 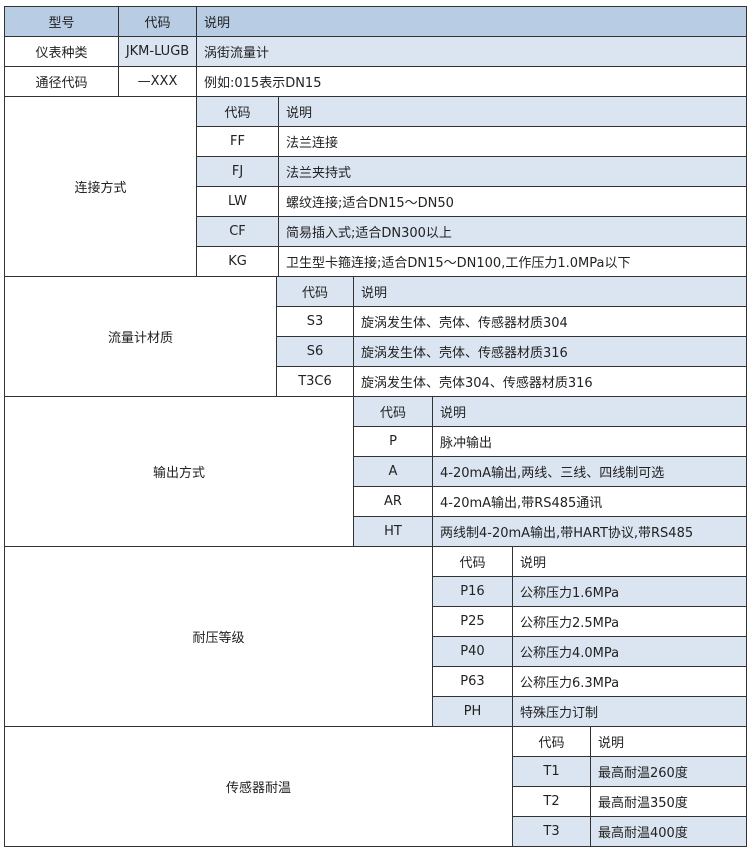 I want to click on section-title: 输出方式, so click(x=179, y=471).